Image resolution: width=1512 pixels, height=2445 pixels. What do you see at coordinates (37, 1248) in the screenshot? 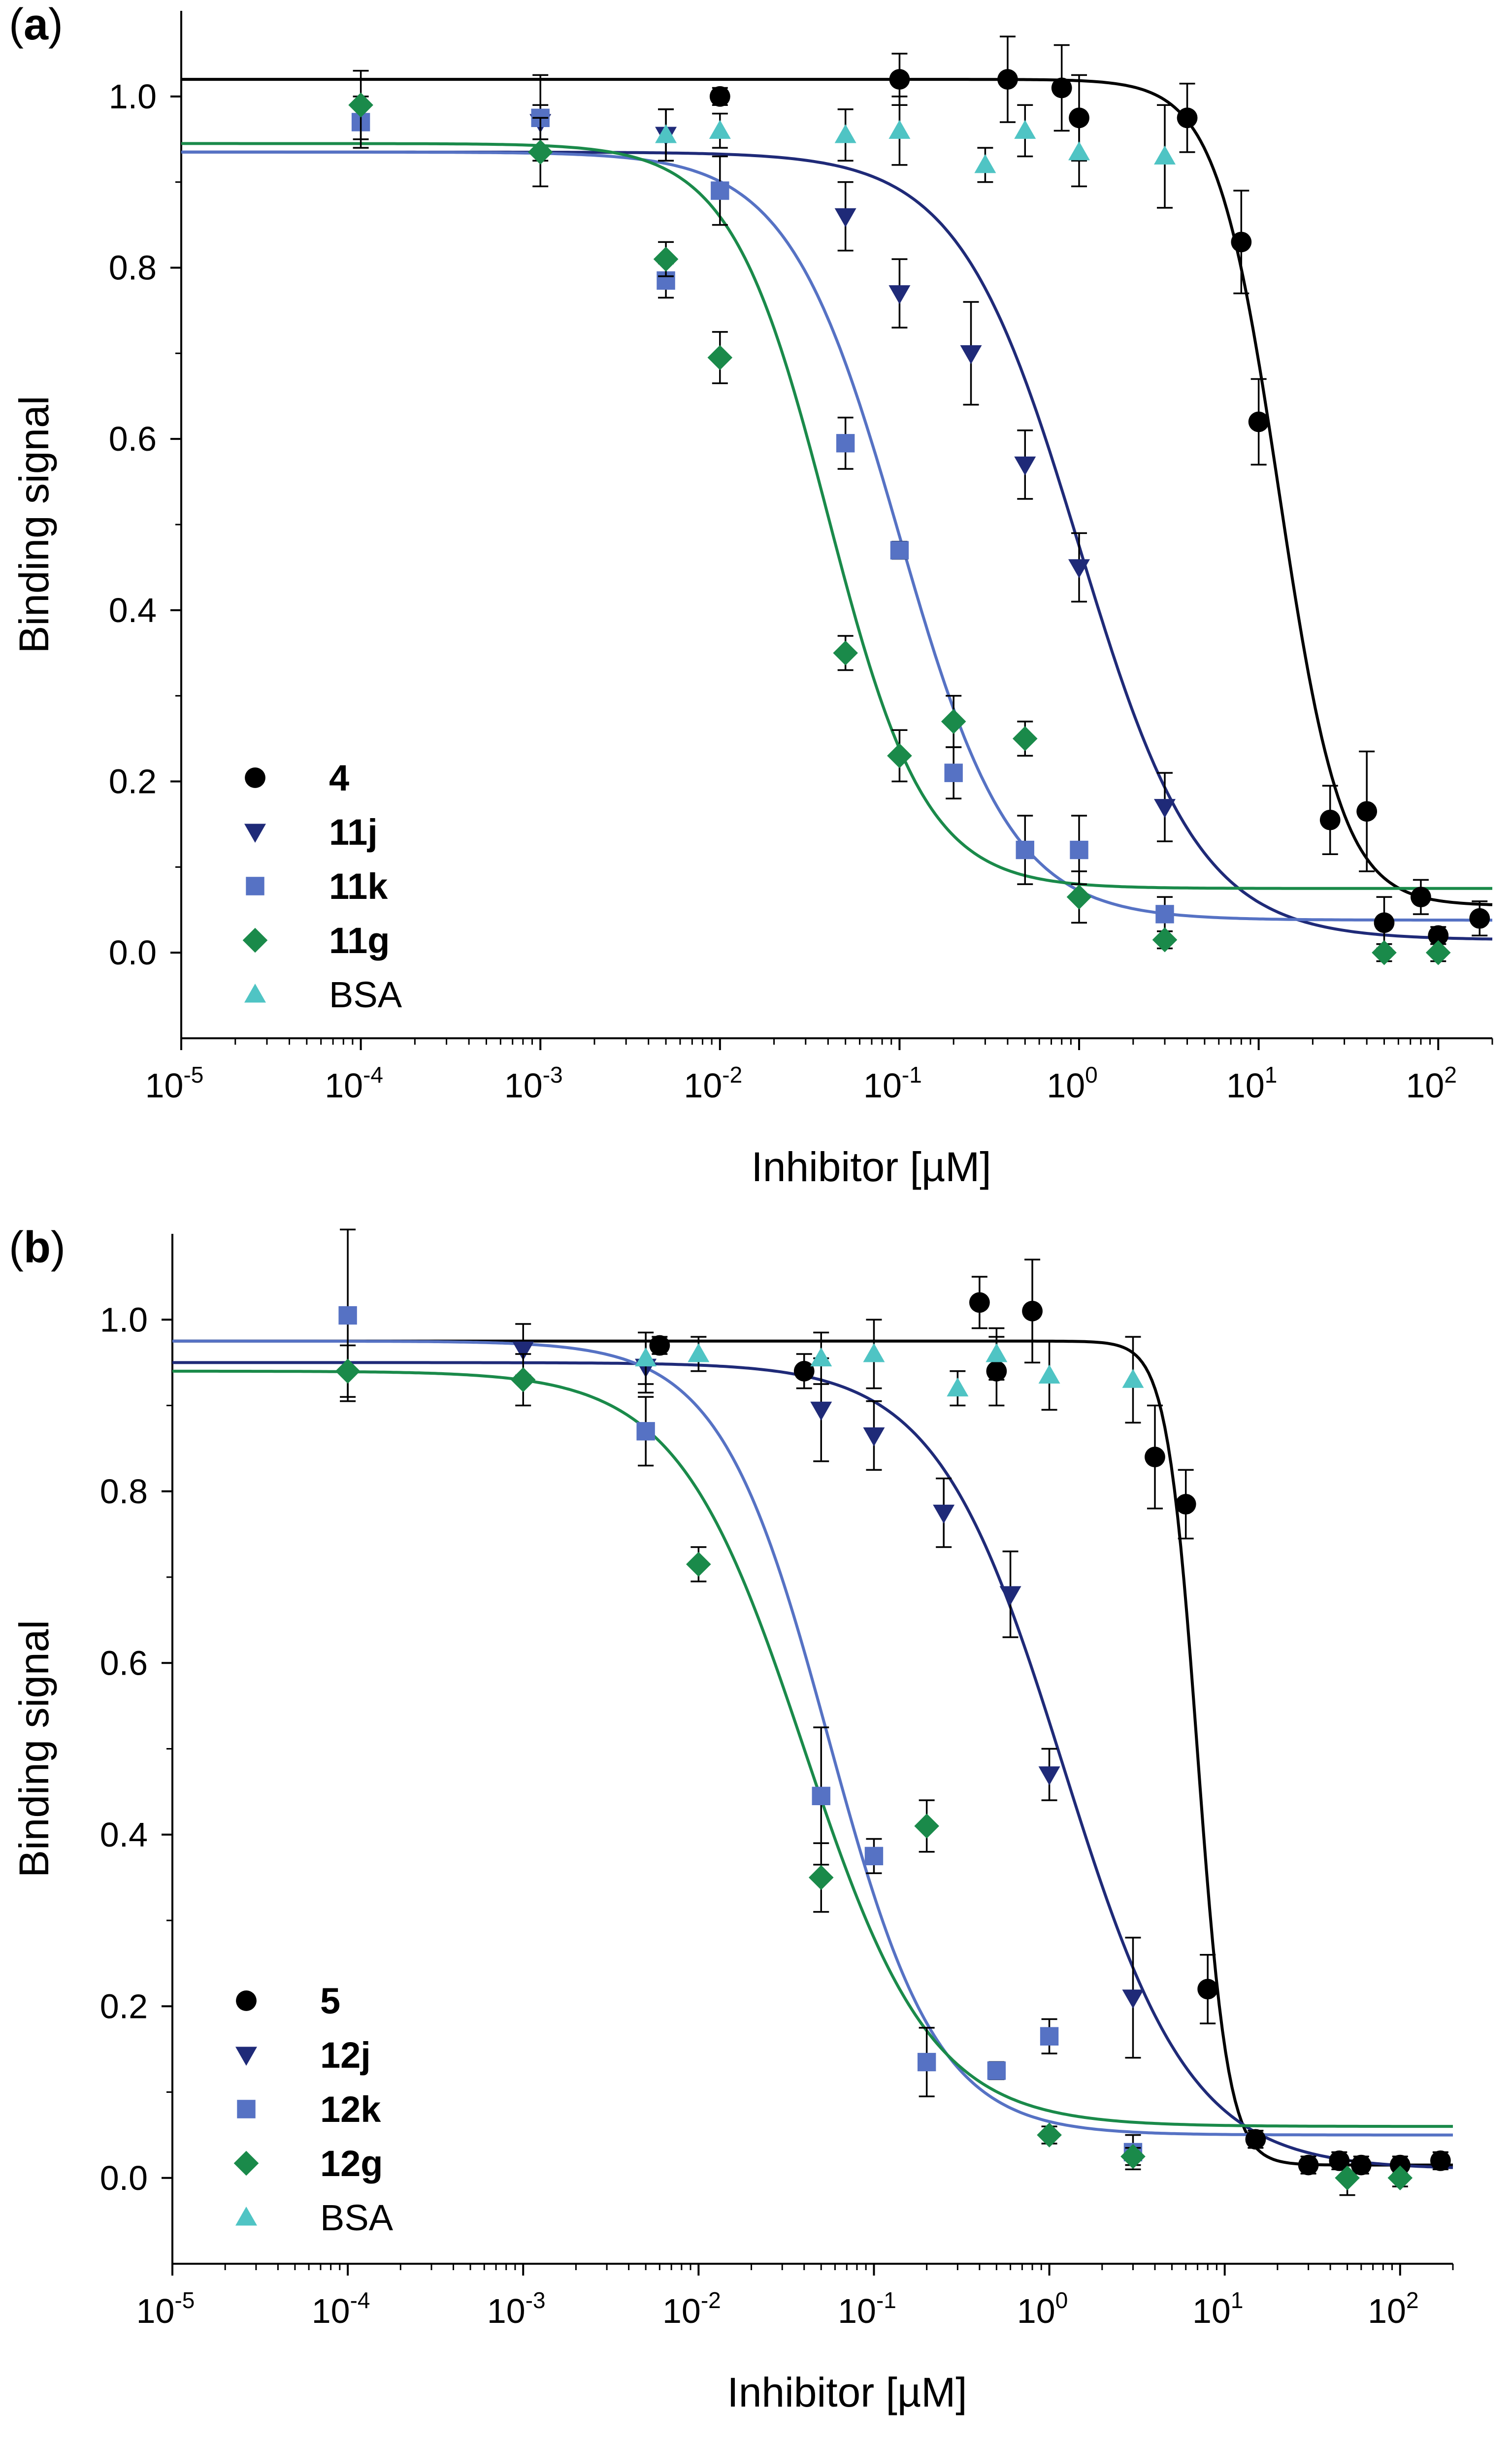
I see `panel-label-letter: b` at bounding box center [37, 1248].